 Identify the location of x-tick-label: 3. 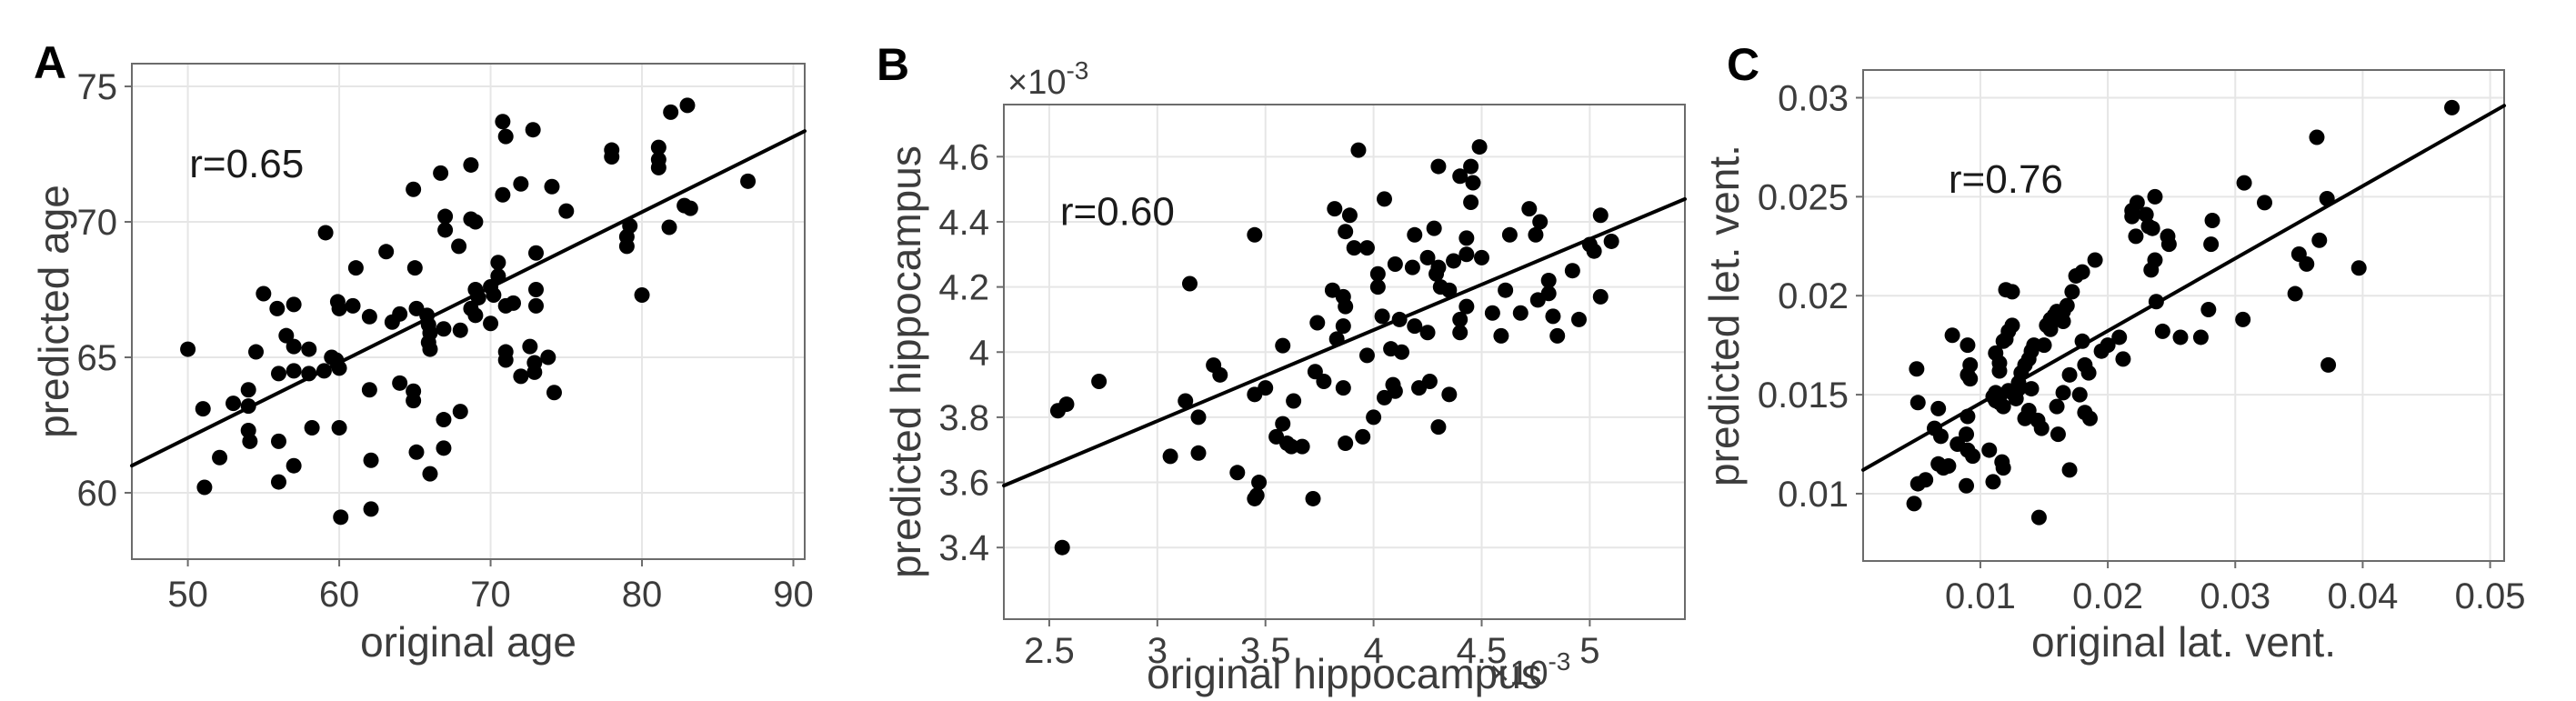
(1158, 651).